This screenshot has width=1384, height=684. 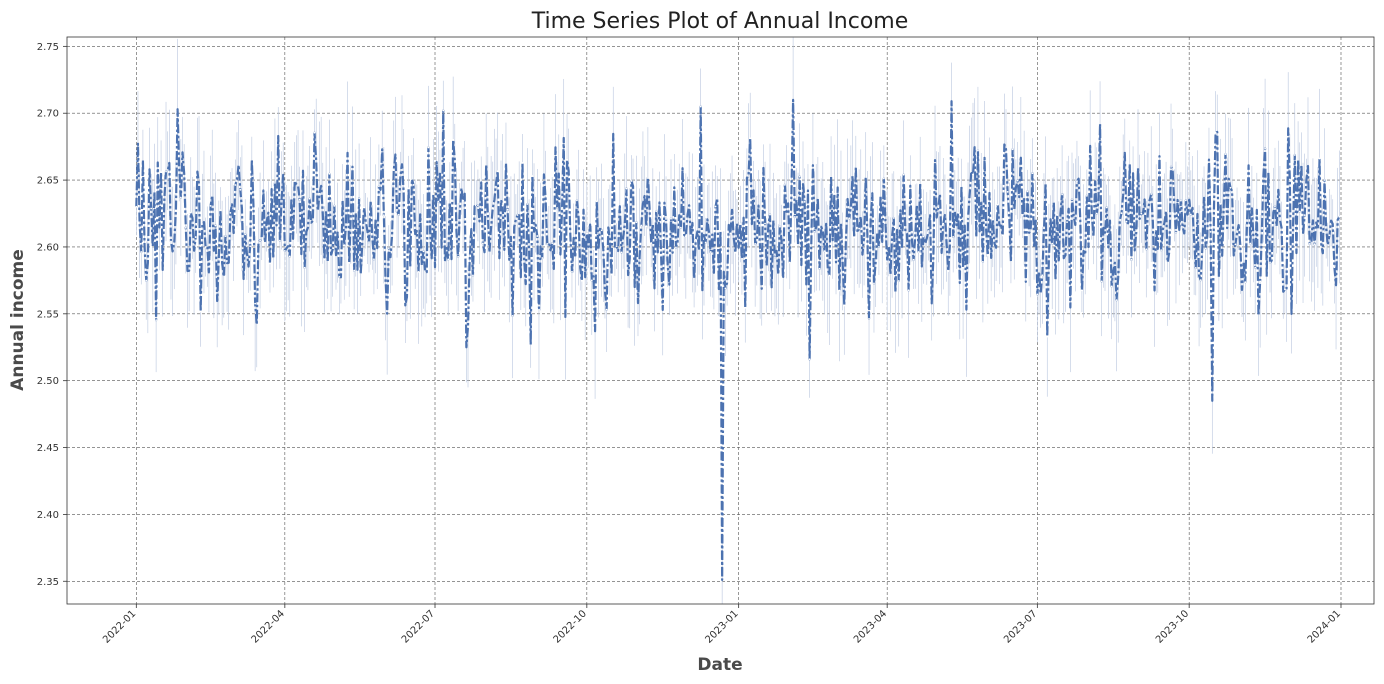 What do you see at coordinates (48, 247) in the screenshot?
I see `y-tick-label: 2.60` at bounding box center [48, 247].